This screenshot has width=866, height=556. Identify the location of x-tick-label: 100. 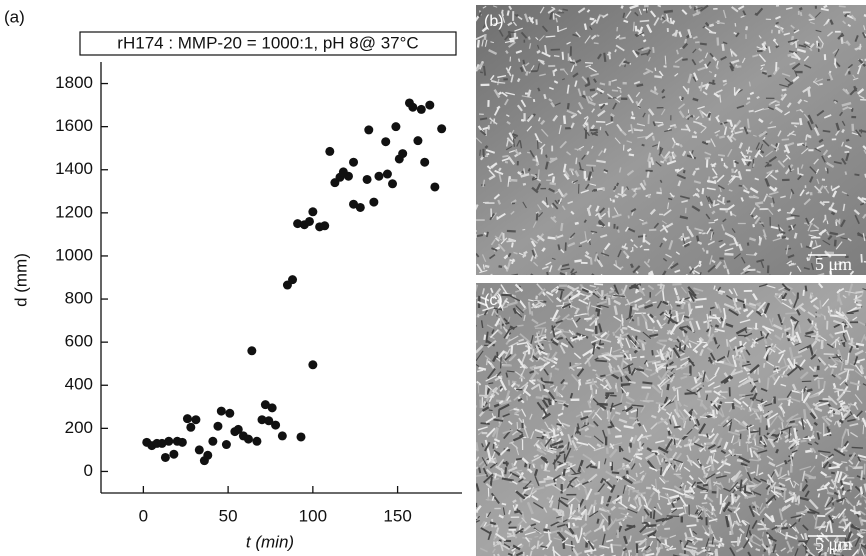
(313, 515).